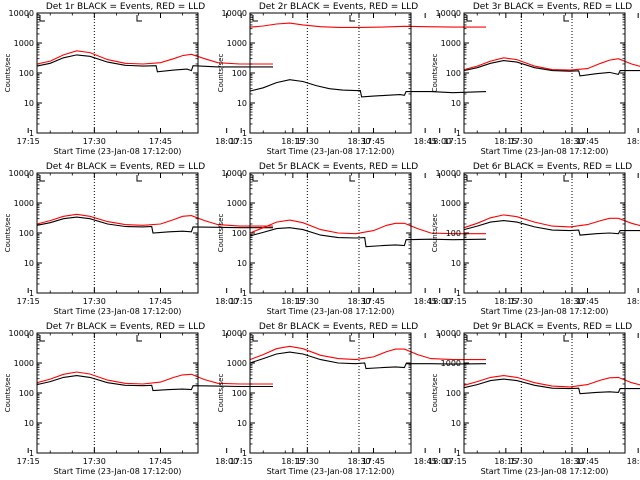 This screenshot has width=640, height=480. I want to click on chart-title: Det 9r BLACK = Events, RED = LLD, so click(552, 327).